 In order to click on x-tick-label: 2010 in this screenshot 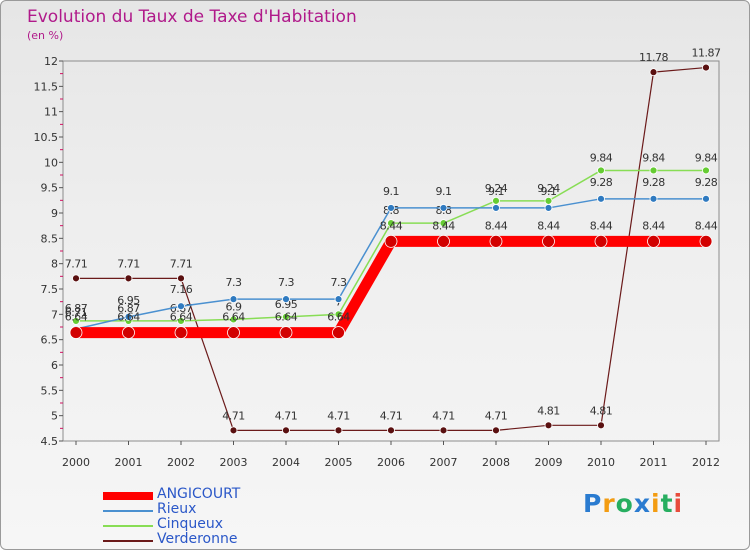, I will do `click(601, 462)`.